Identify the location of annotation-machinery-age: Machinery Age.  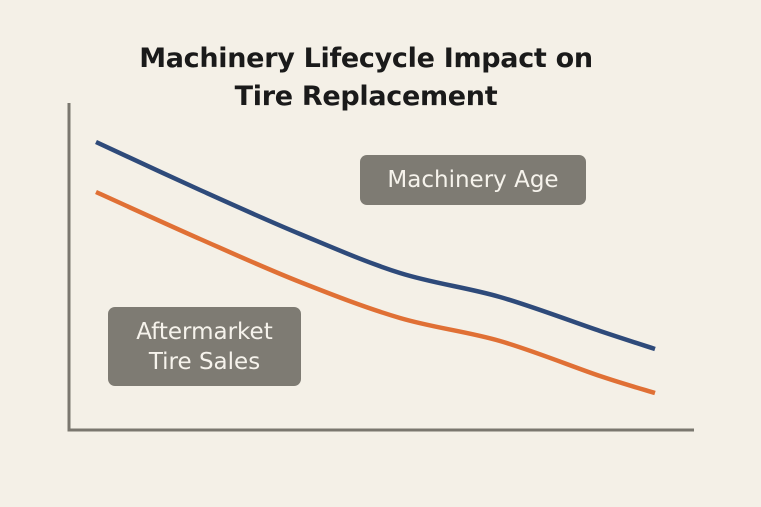
(473, 180).